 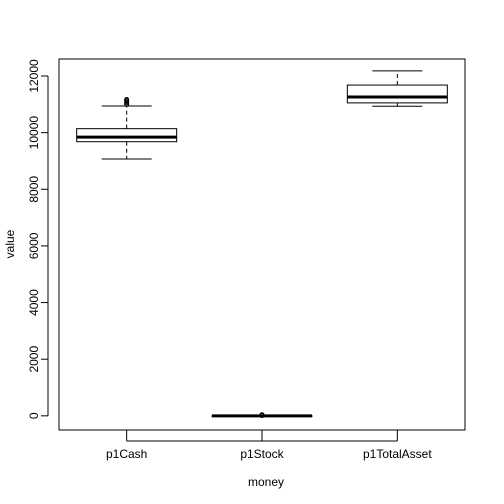 I want to click on y-tick-label: 2000, so click(x=34, y=359).